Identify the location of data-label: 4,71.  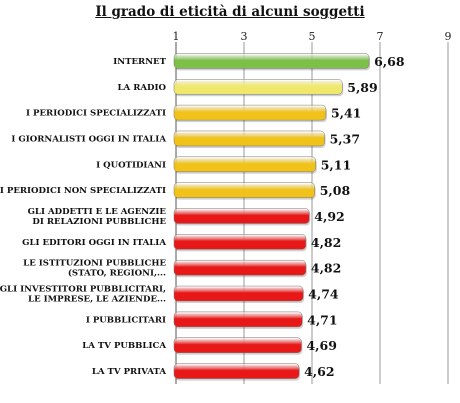
(322, 319).